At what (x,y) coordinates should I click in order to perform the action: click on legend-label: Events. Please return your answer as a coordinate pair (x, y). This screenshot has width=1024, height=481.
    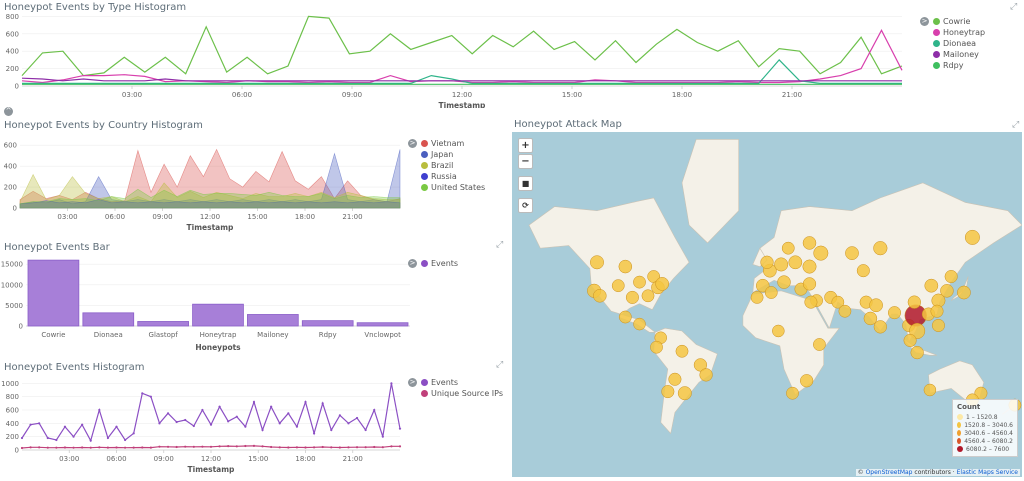
    Looking at the image, I should click on (445, 263).